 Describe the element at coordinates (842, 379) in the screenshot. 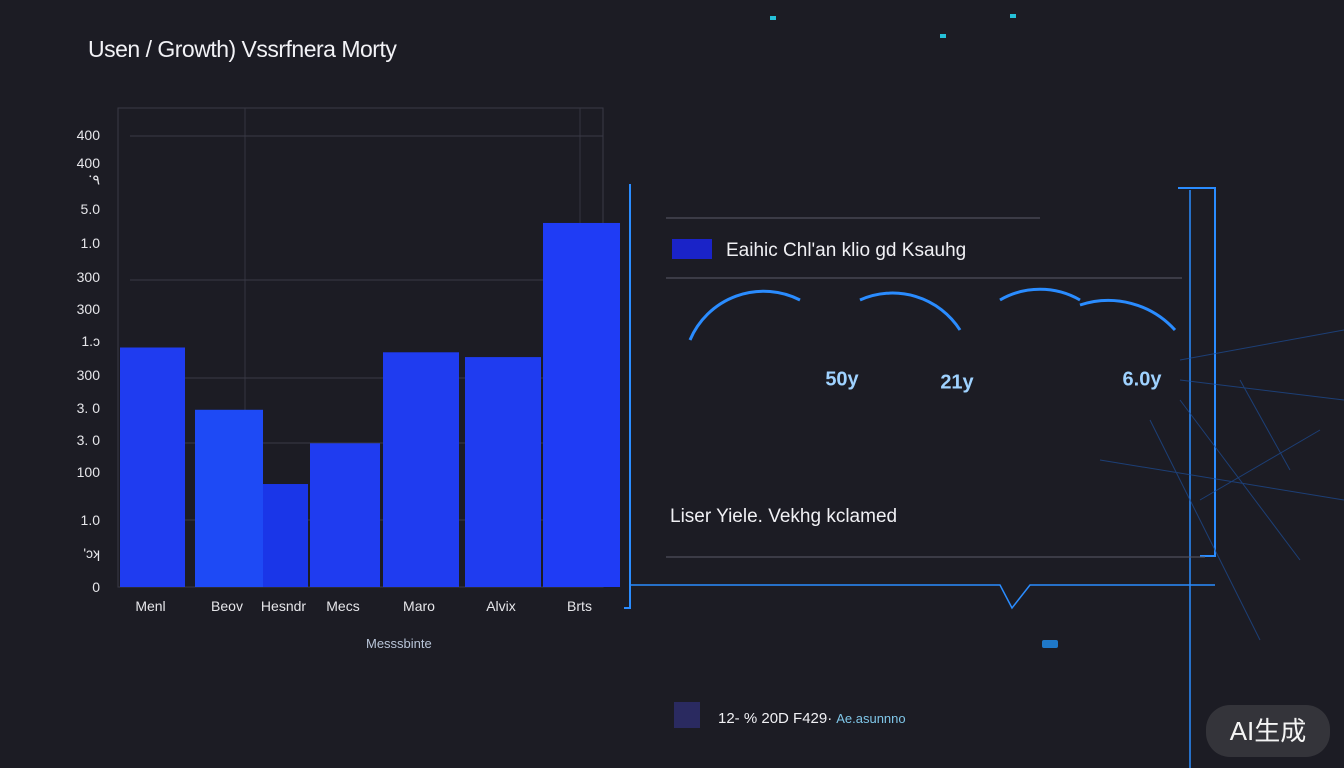

I see `circle-value: 50y` at that location.